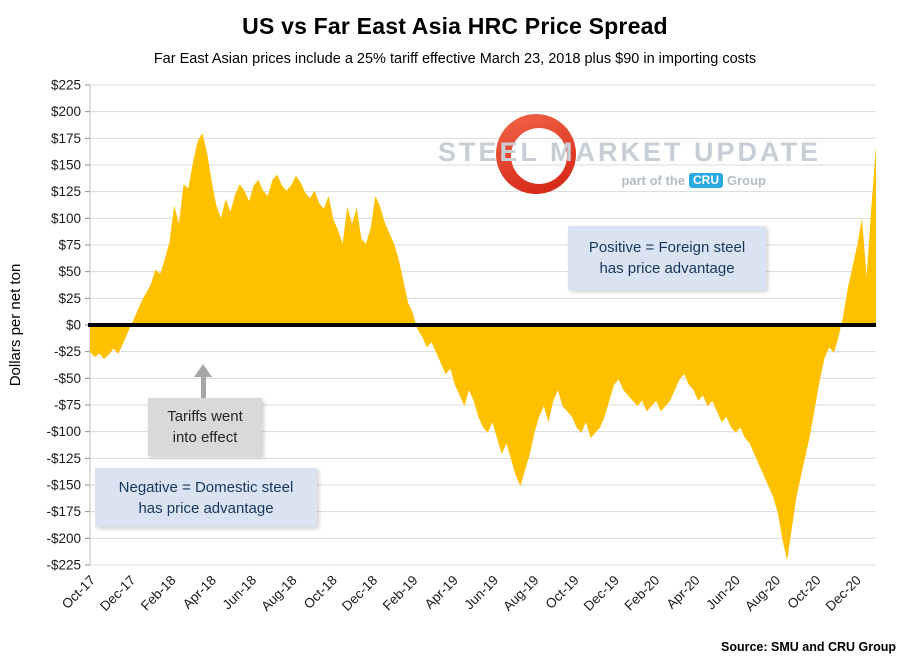 This screenshot has height=661, width=910. What do you see at coordinates (69, 245) in the screenshot?
I see `svg-text: $75` at bounding box center [69, 245].